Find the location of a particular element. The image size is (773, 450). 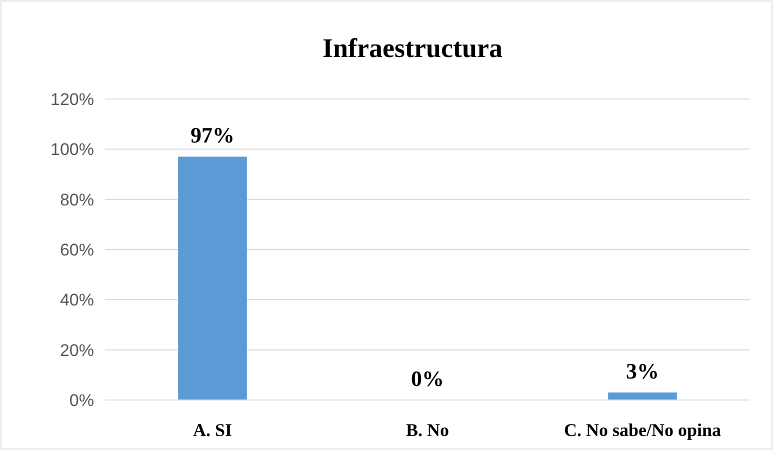

y-tick-label: 20% is located at coordinates (77, 350).